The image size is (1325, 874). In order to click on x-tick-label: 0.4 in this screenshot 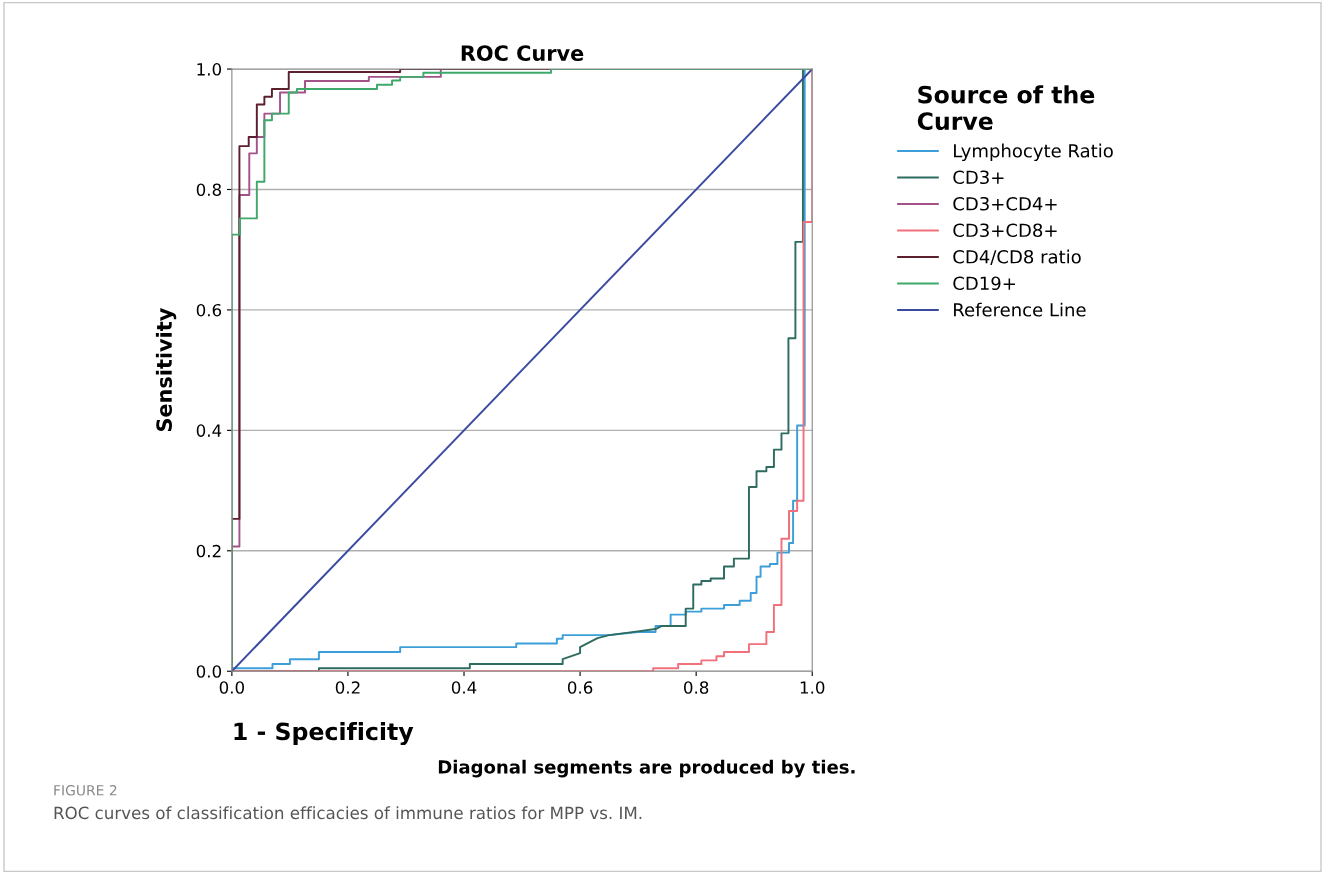, I will do `click(464, 687)`.